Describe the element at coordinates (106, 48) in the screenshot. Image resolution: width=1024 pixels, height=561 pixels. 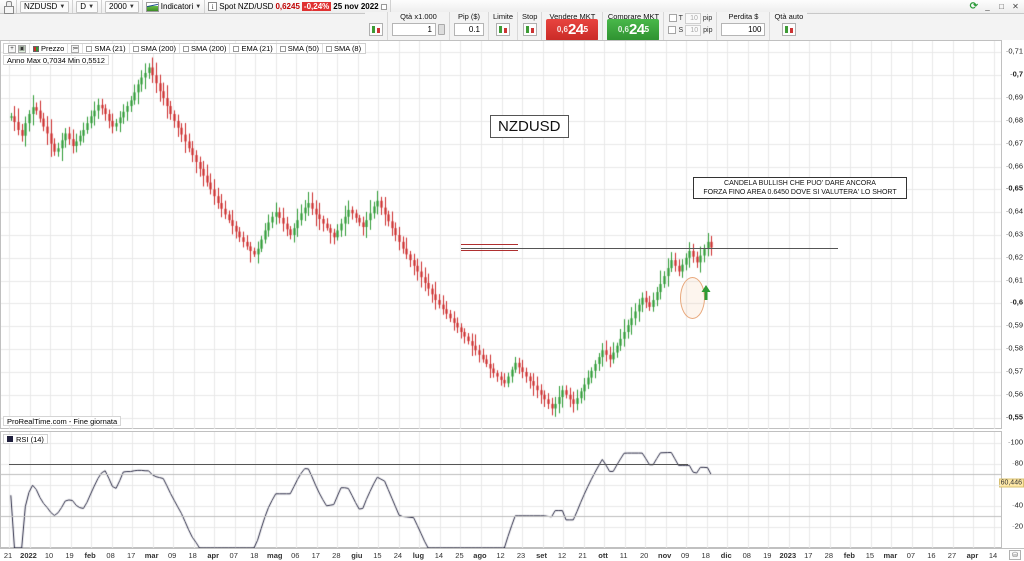
I see `legend-item-sma21: SMA (21)` at that location.